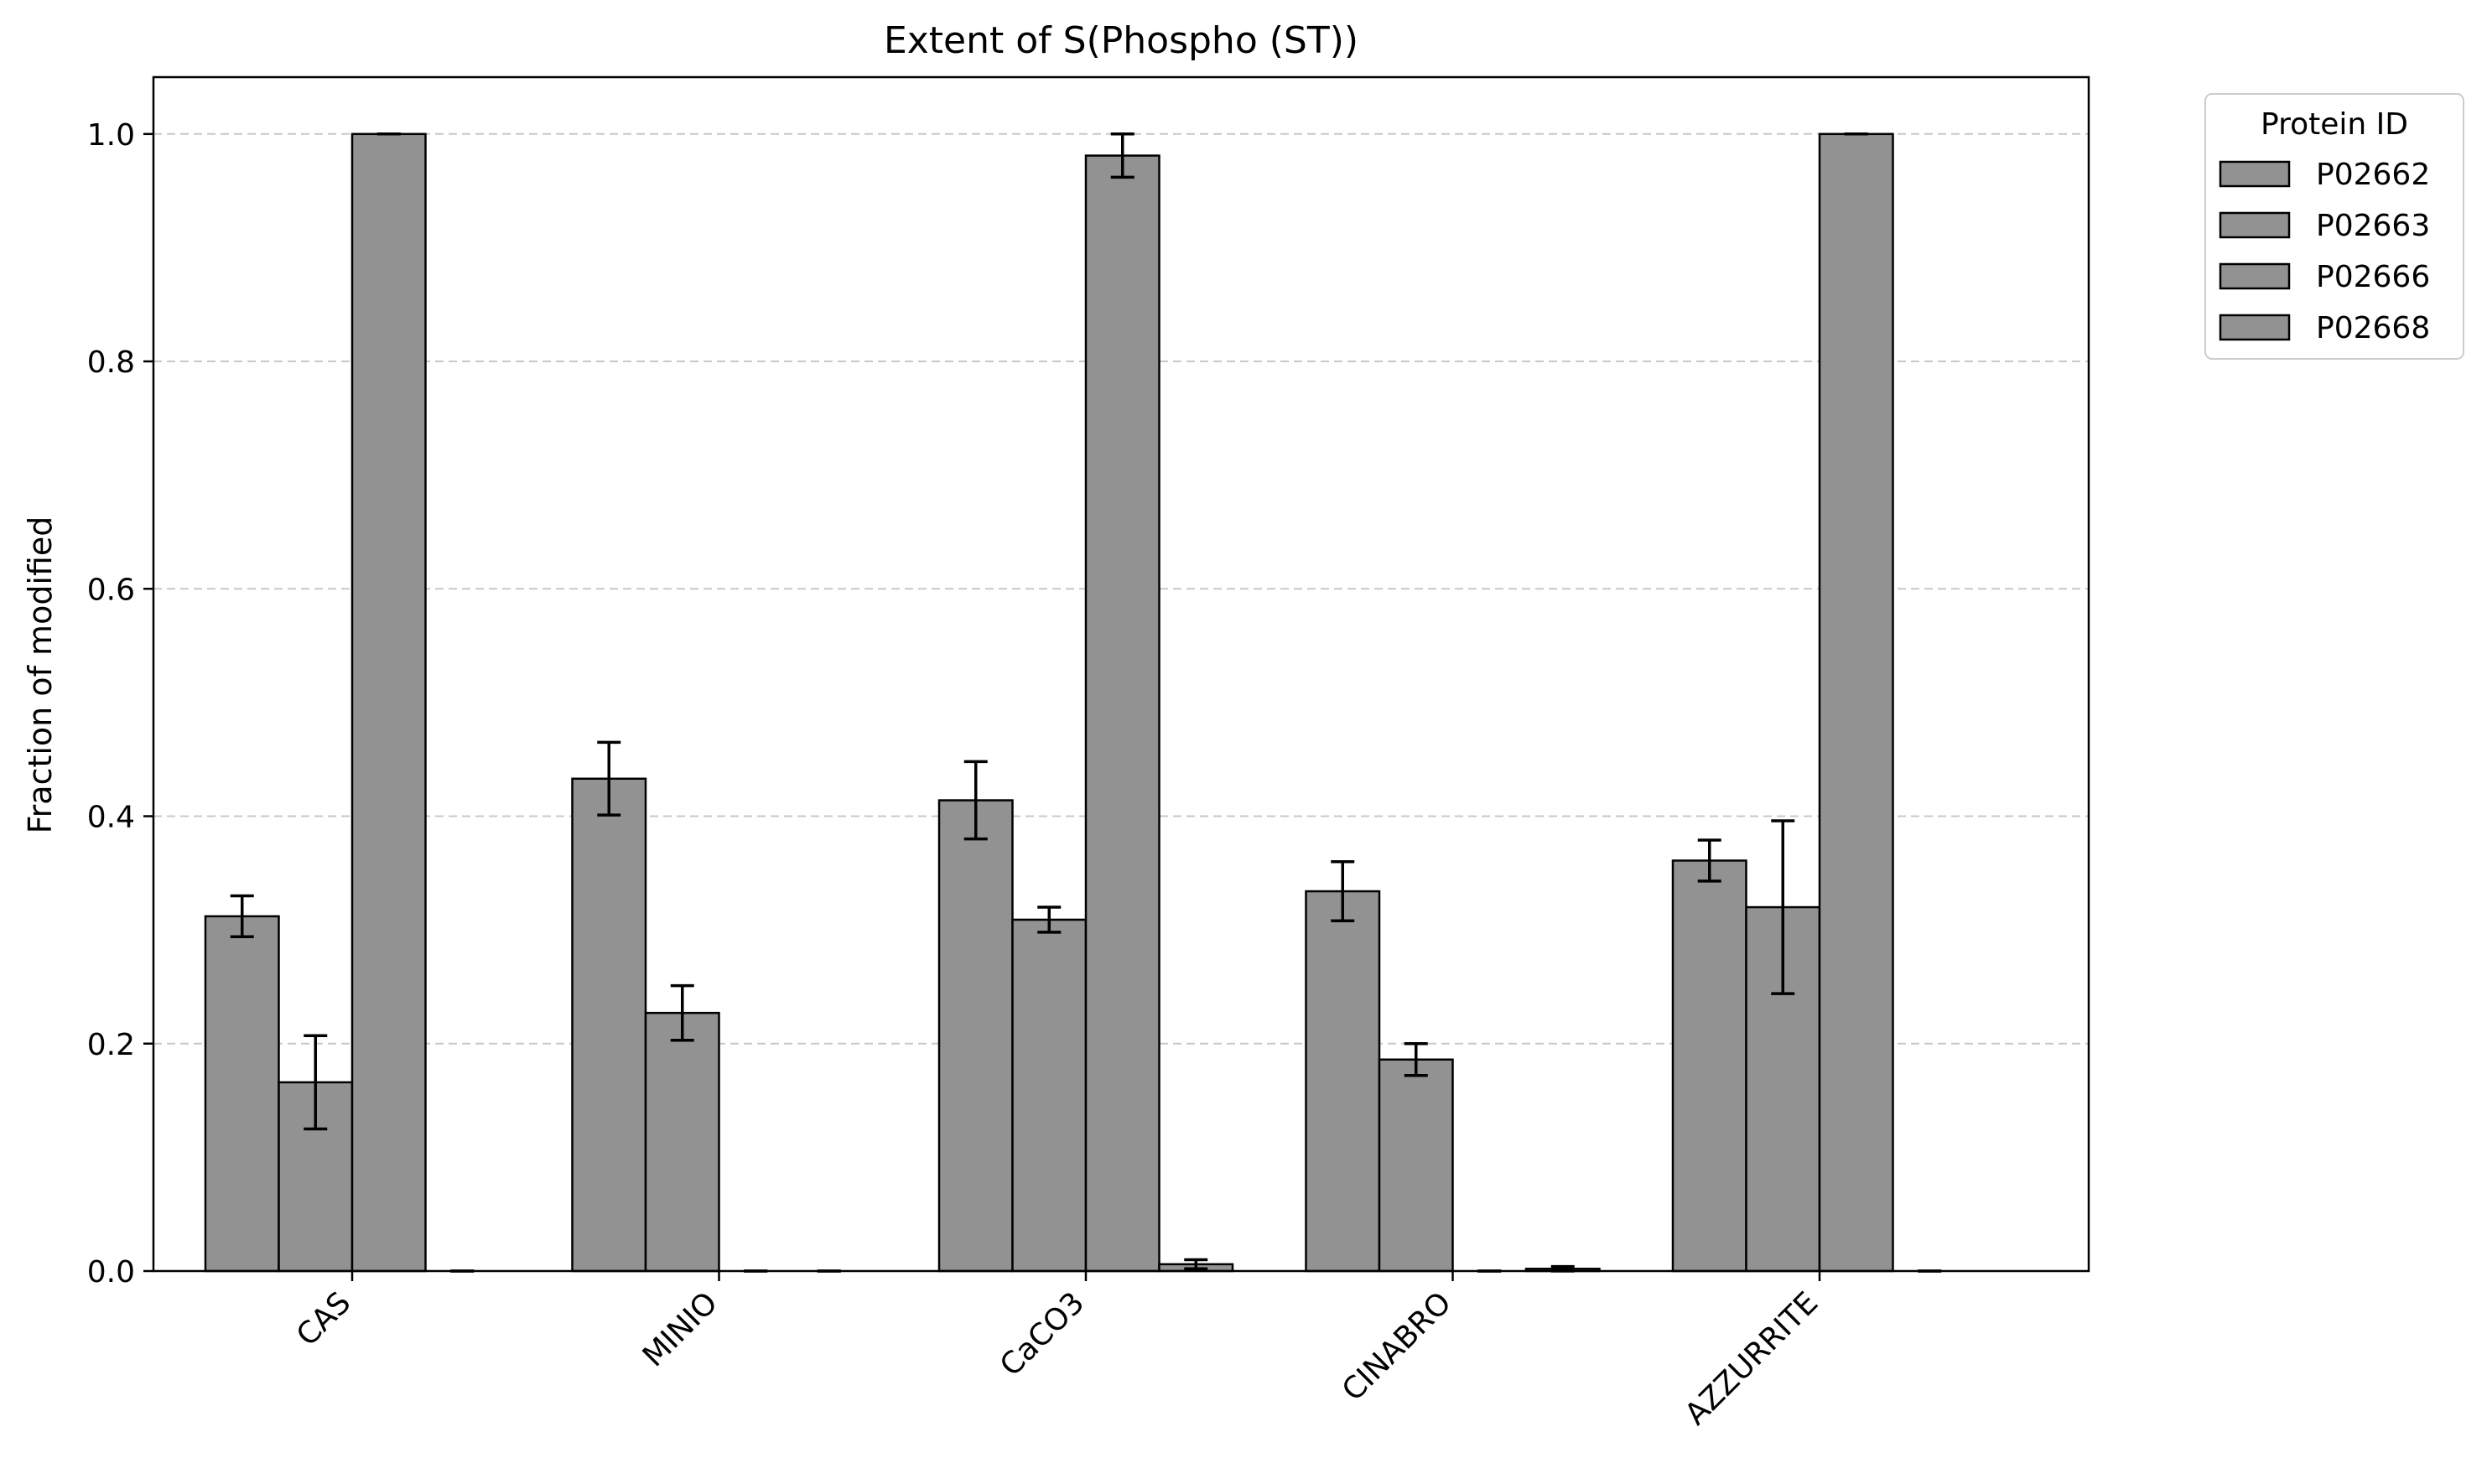 This screenshot has height=1484, width=2487. What do you see at coordinates (111, 1272) in the screenshot?
I see `y-tick-label: 0.0` at bounding box center [111, 1272].